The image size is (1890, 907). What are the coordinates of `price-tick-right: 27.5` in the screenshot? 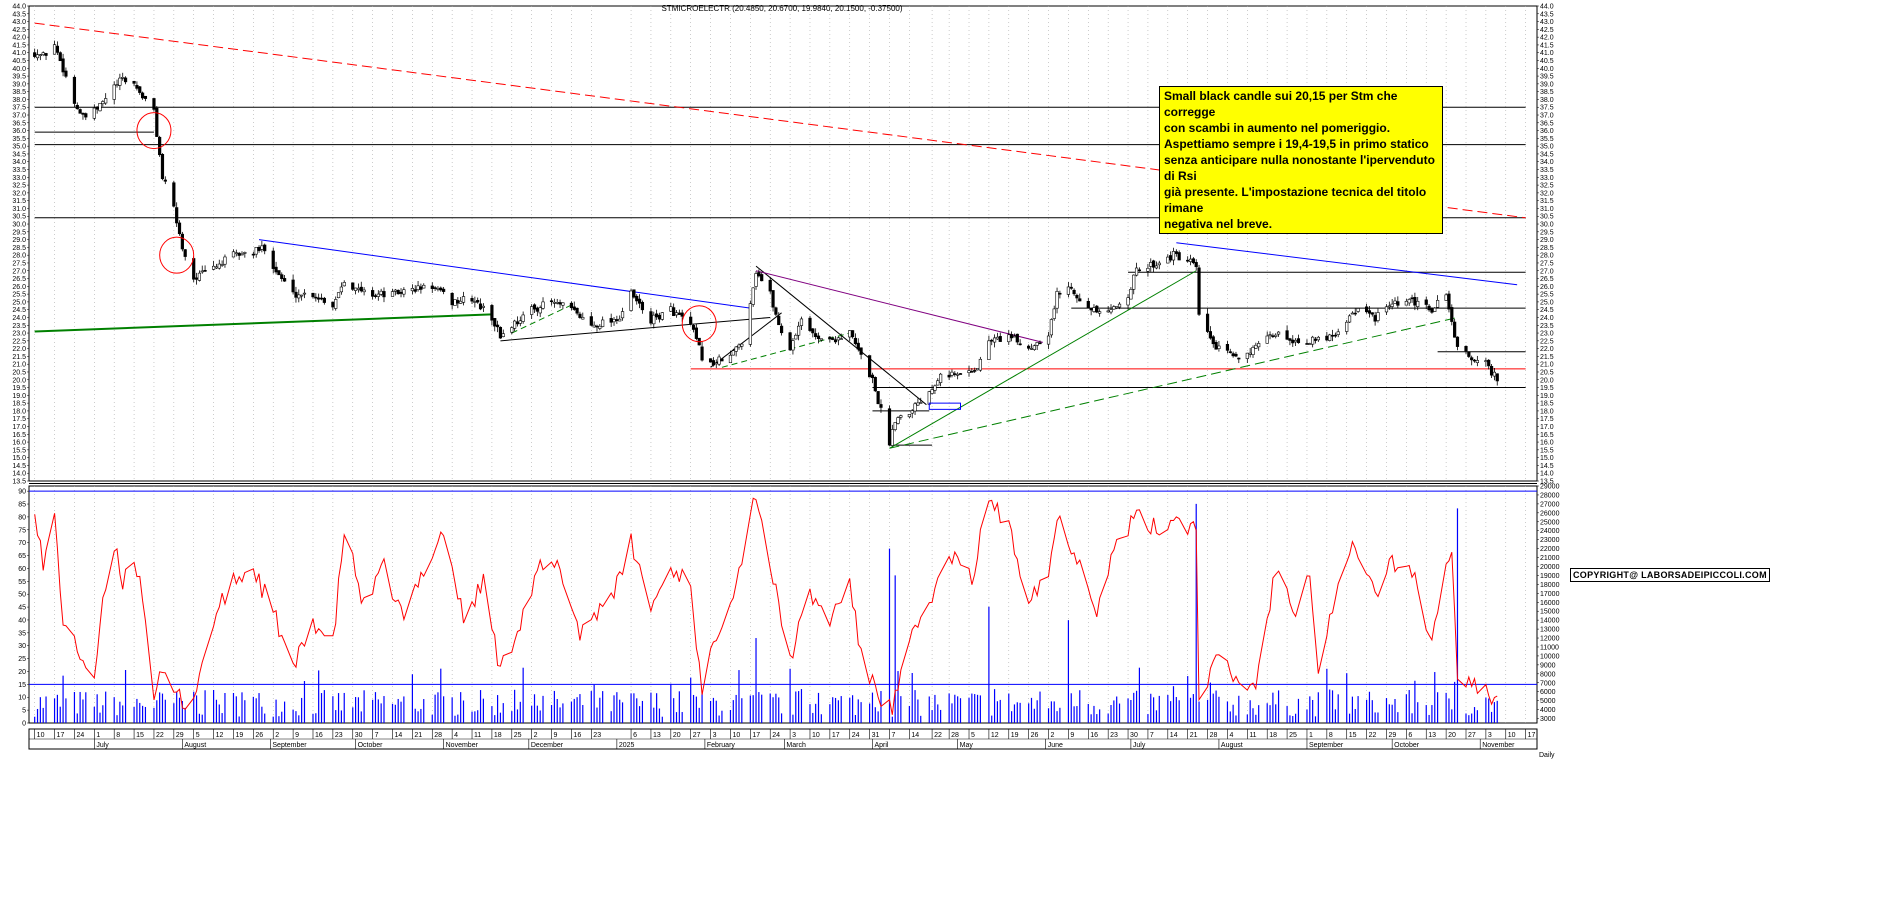 It's located at (1547, 263).